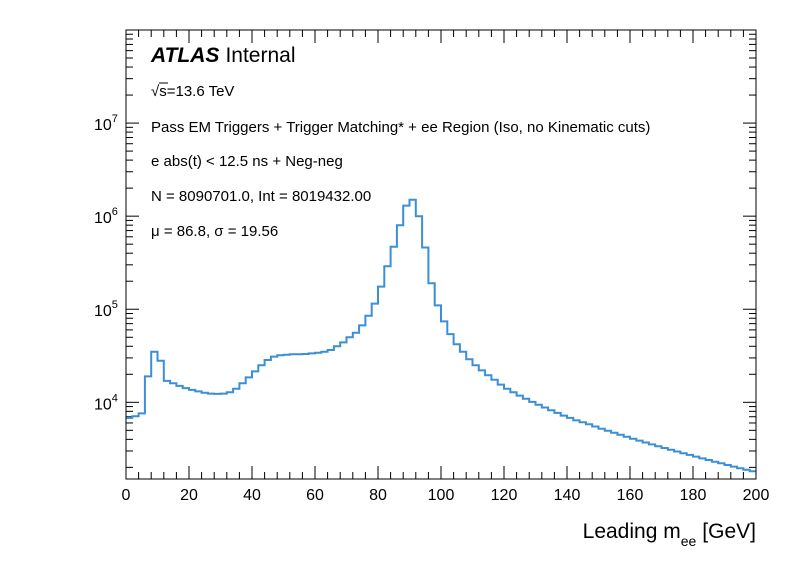  Describe the element at coordinates (126, 495) in the screenshot. I see `x-tick-label: 0` at that location.